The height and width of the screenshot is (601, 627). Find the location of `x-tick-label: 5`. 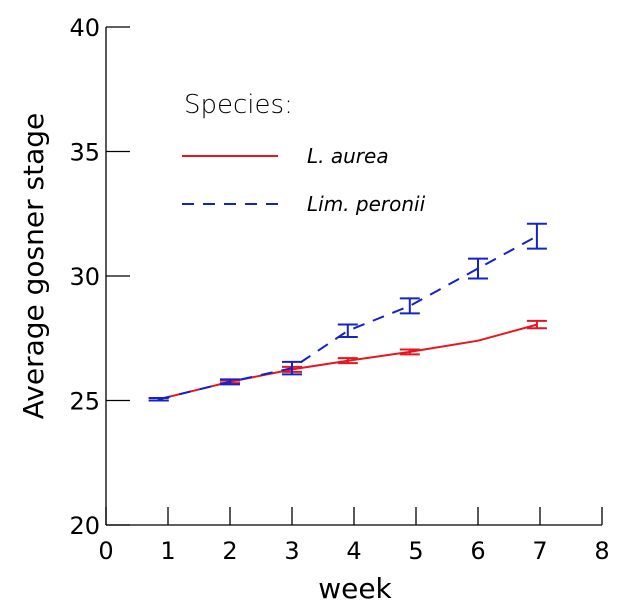

x-tick-label: 5 is located at coordinates (415, 551).